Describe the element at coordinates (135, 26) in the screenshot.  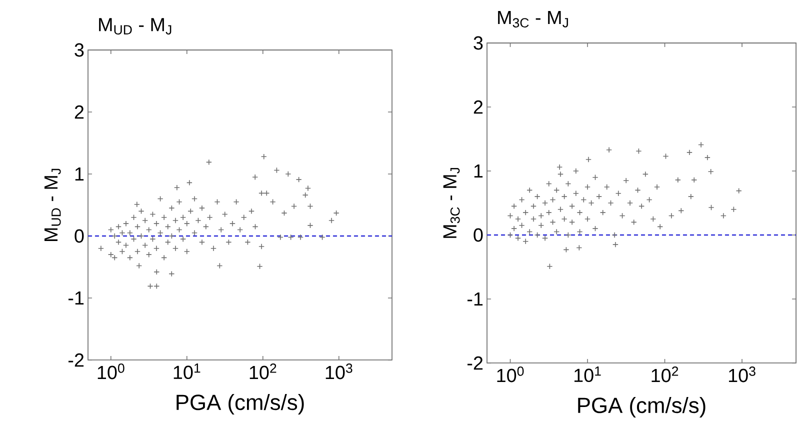
I see `chart-title: M$_{UD}$ - M$_{J}$` at that location.